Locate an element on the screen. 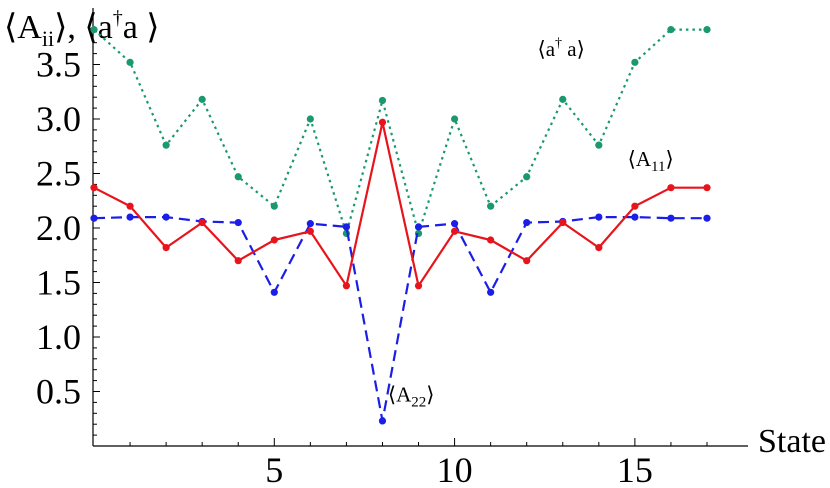  y-tick-label: 3.5 is located at coordinates (58, 65).